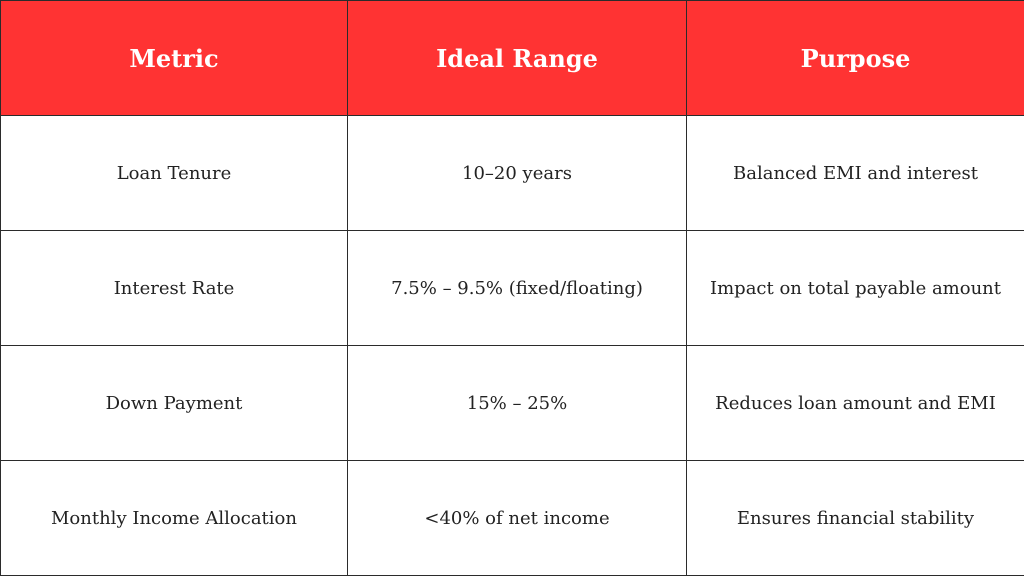  Describe the element at coordinates (517, 288) in the screenshot. I see `cell-ideal-range: 7.5% – 9.5% (fixed/floating)` at that location.